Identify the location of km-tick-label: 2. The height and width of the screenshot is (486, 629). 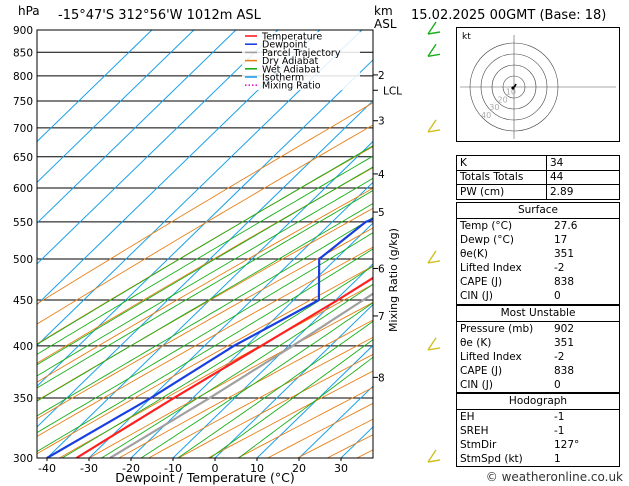
(381, 76).